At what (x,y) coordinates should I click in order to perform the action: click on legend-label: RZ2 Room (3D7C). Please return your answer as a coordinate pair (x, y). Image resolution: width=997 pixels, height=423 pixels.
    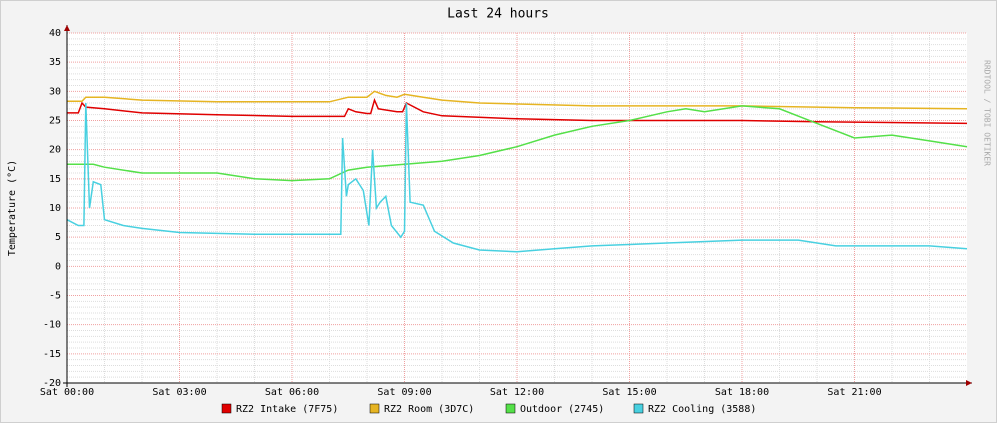
    Looking at the image, I should click on (429, 409).